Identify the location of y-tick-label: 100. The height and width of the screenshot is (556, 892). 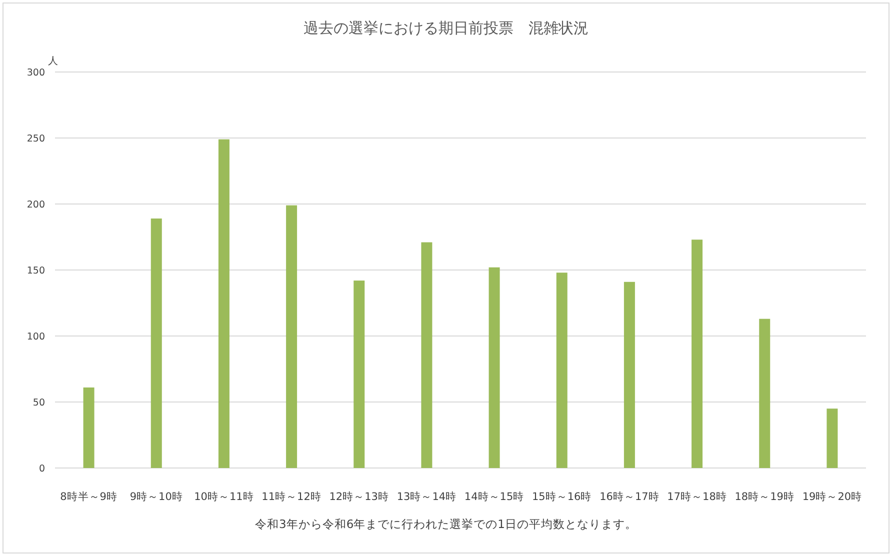
(35, 337).